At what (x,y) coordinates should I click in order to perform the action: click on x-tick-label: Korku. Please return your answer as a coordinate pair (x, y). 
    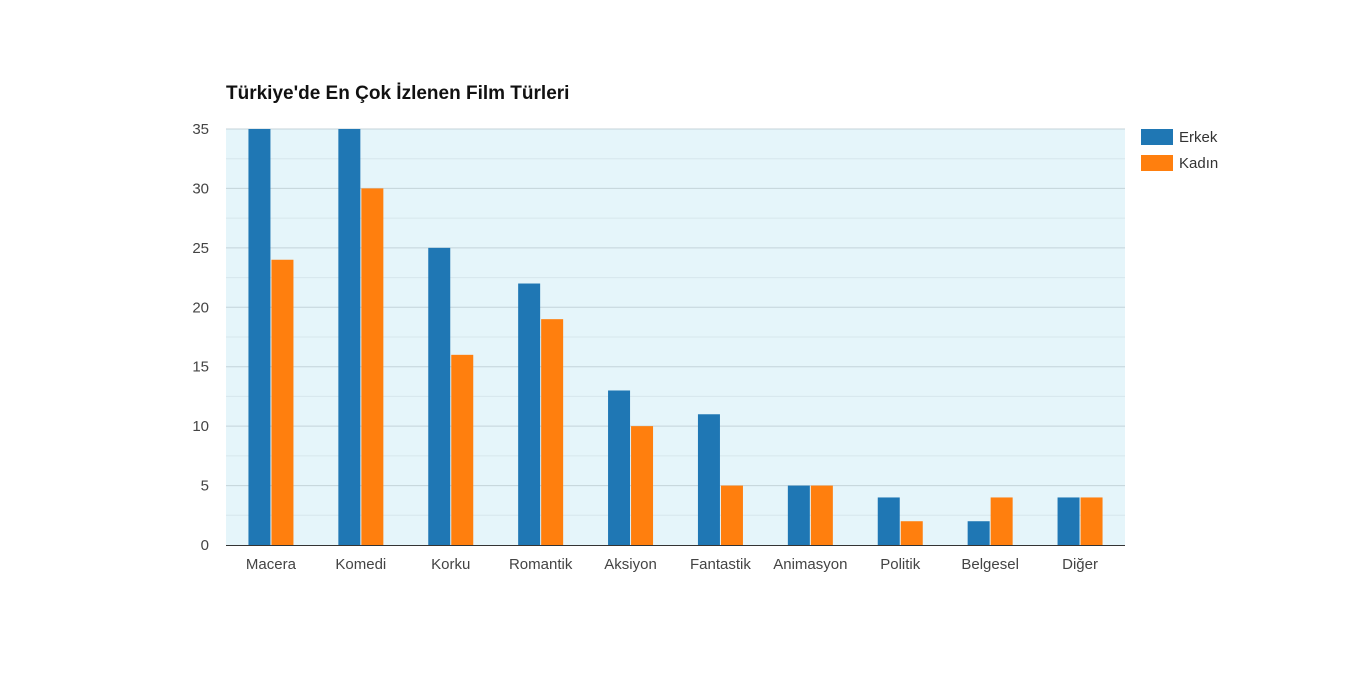
    Looking at the image, I should click on (450, 564).